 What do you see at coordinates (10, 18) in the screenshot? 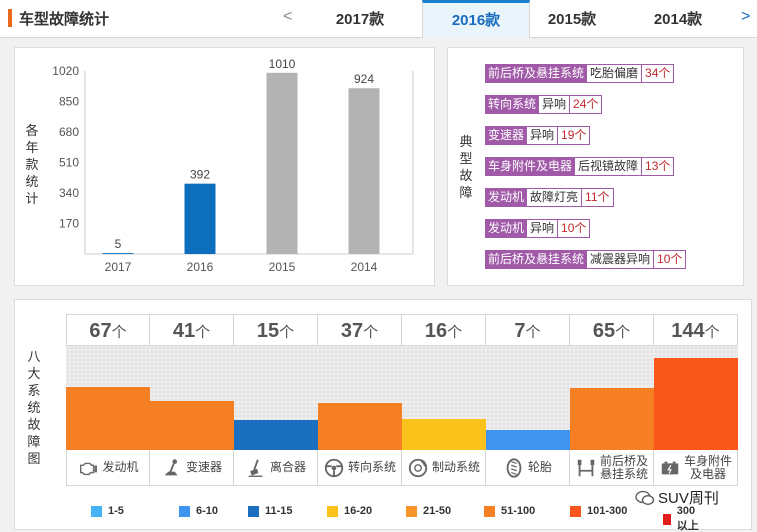
I see `title-accent` at bounding box center [10, 18].